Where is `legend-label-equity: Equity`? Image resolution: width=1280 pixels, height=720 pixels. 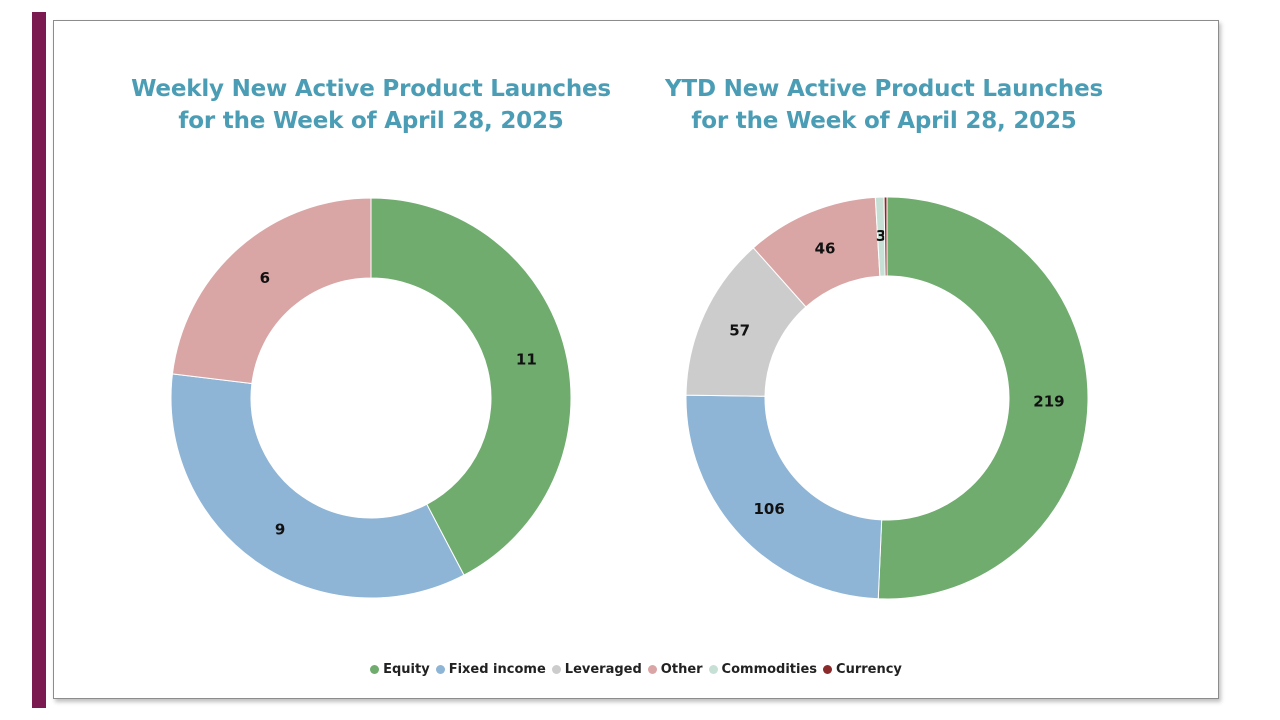
legend-label-equity: Equity is located at coordinates (406, 669).